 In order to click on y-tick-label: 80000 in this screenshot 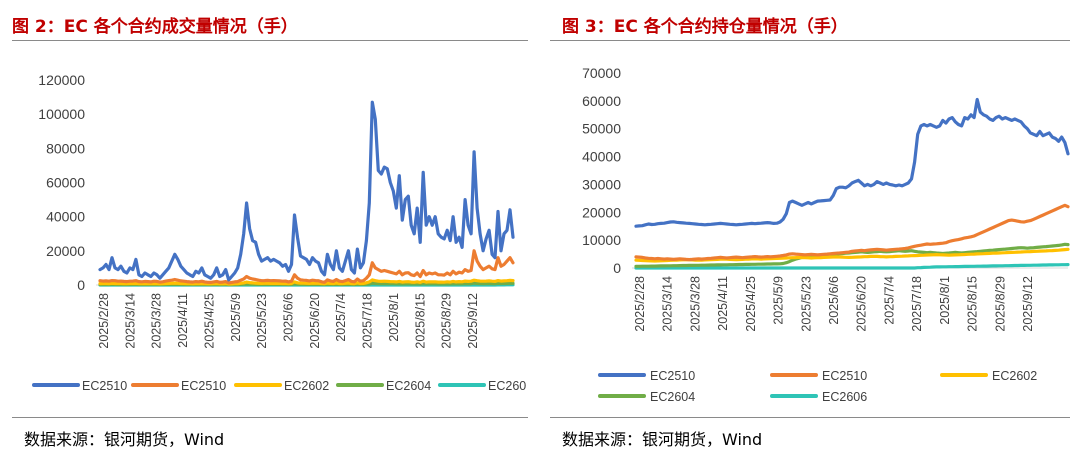, I will do `click(65, 148)`.